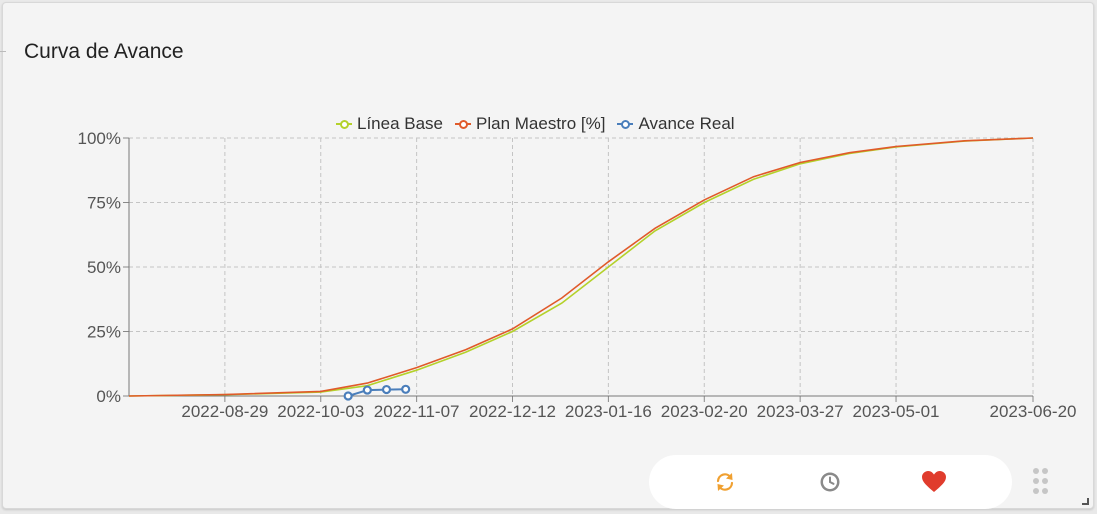  Describe the element at coordinates (224, 411) in the screenshot. I see `x-tick-label: 2022-08-29` at that location.